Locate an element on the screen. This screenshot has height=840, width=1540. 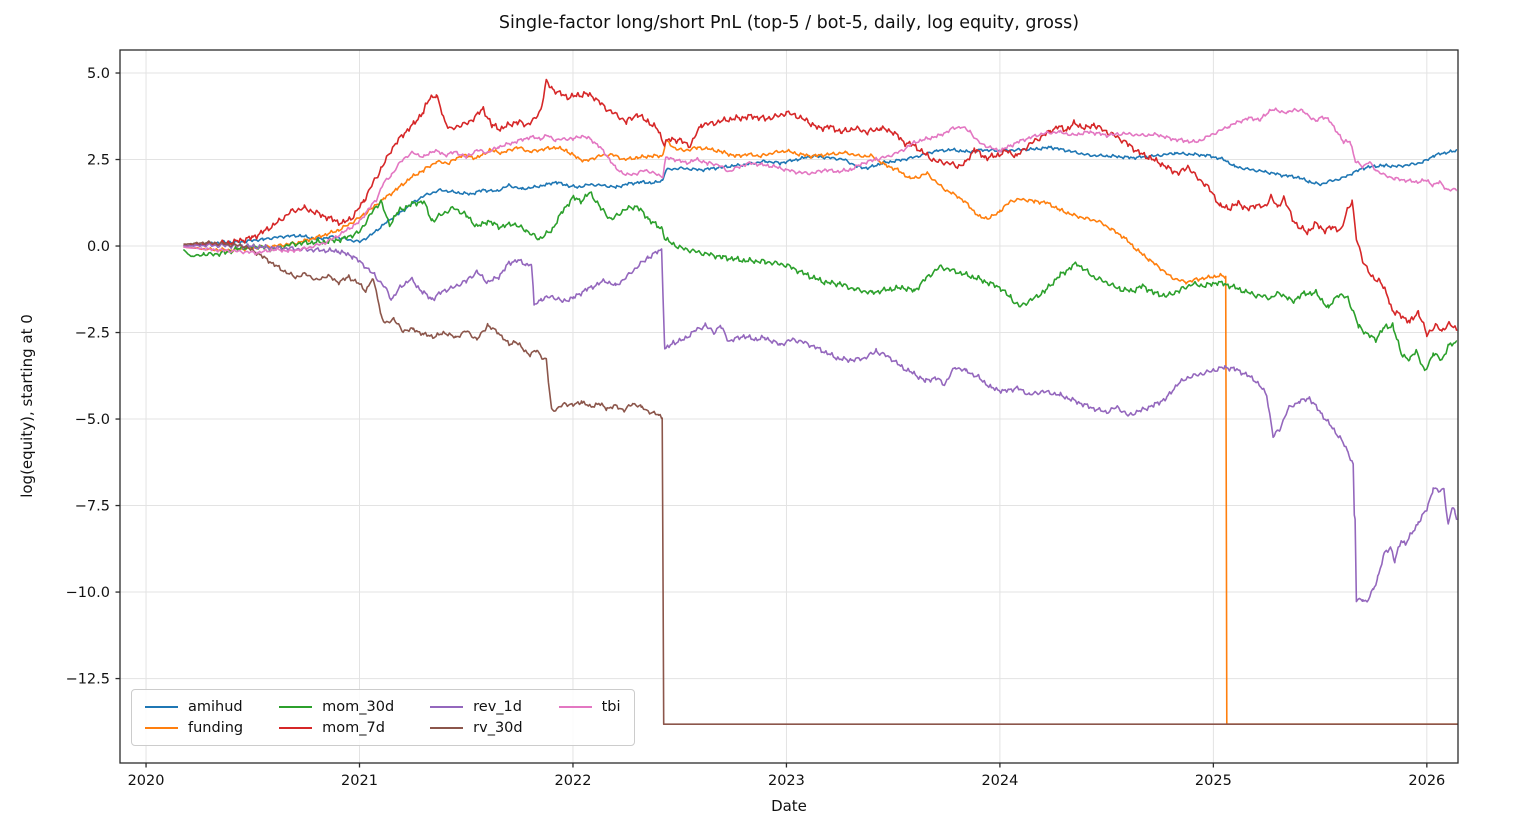
y-axis-label: log(equity), starting at 0 is located at coordinates (27, 406).